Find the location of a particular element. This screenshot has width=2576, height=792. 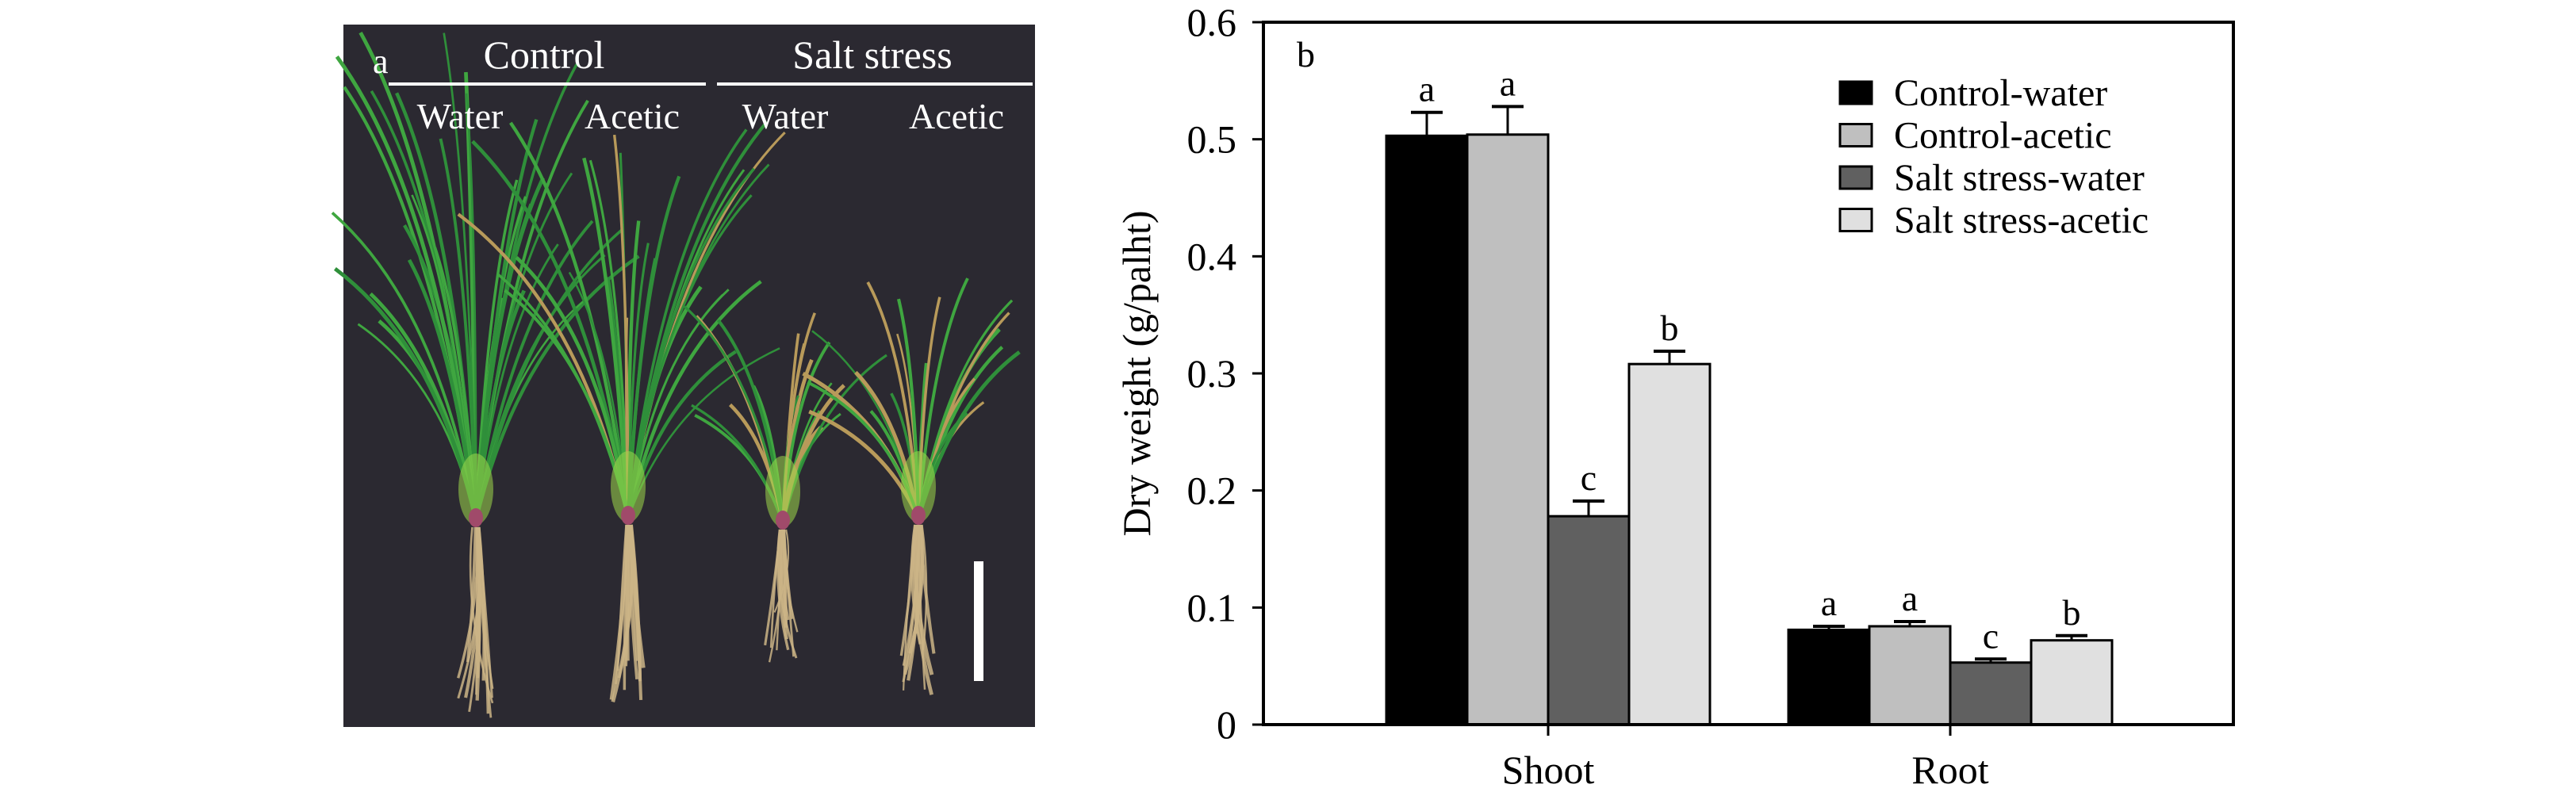

y-tick-label: 0.2 is located at coordinates (1212, 491).